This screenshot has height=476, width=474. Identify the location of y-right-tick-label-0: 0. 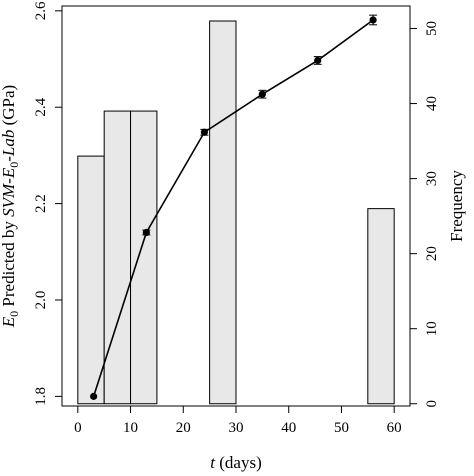
(432, 404).